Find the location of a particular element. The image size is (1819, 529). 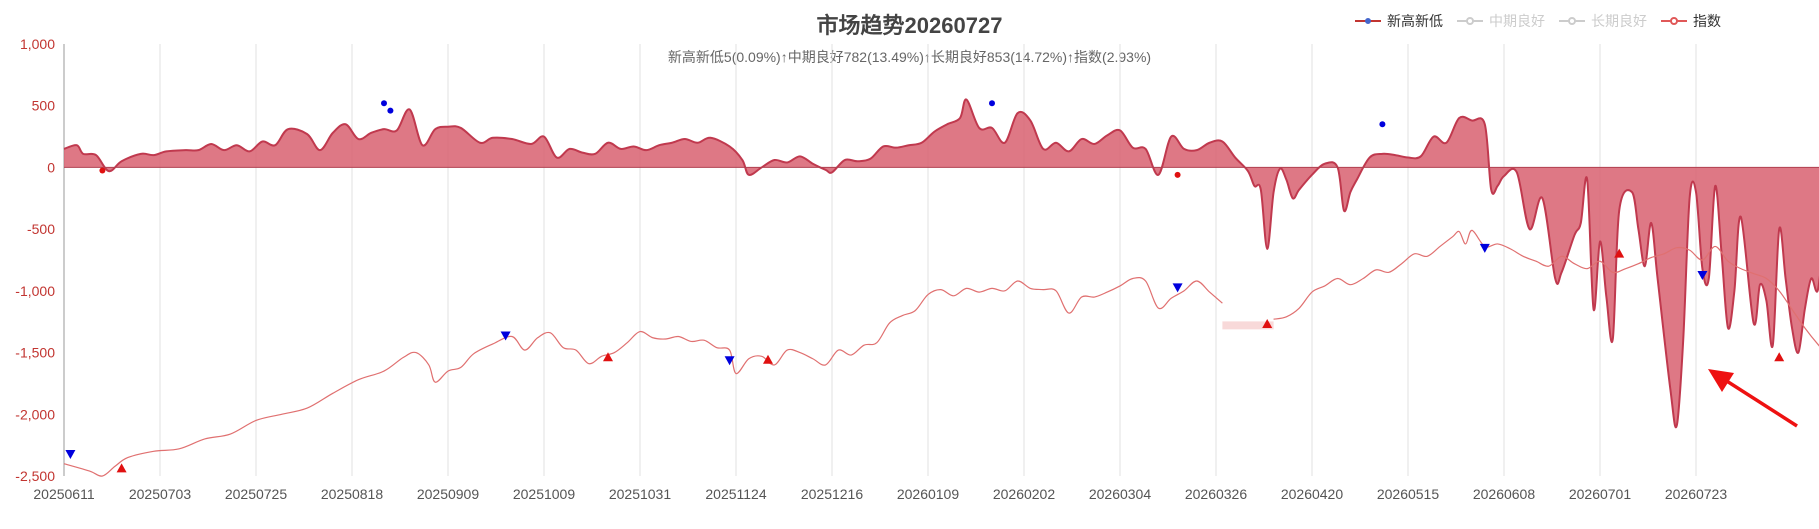

annotation-arrow-head is located at coordinates (1721, 380).